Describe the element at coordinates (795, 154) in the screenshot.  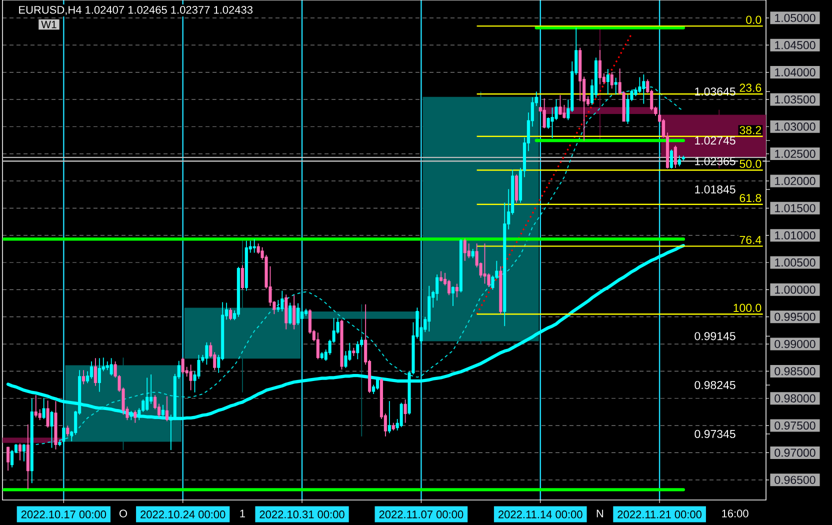
I see `y-tick-label: 1.02500` at that location.